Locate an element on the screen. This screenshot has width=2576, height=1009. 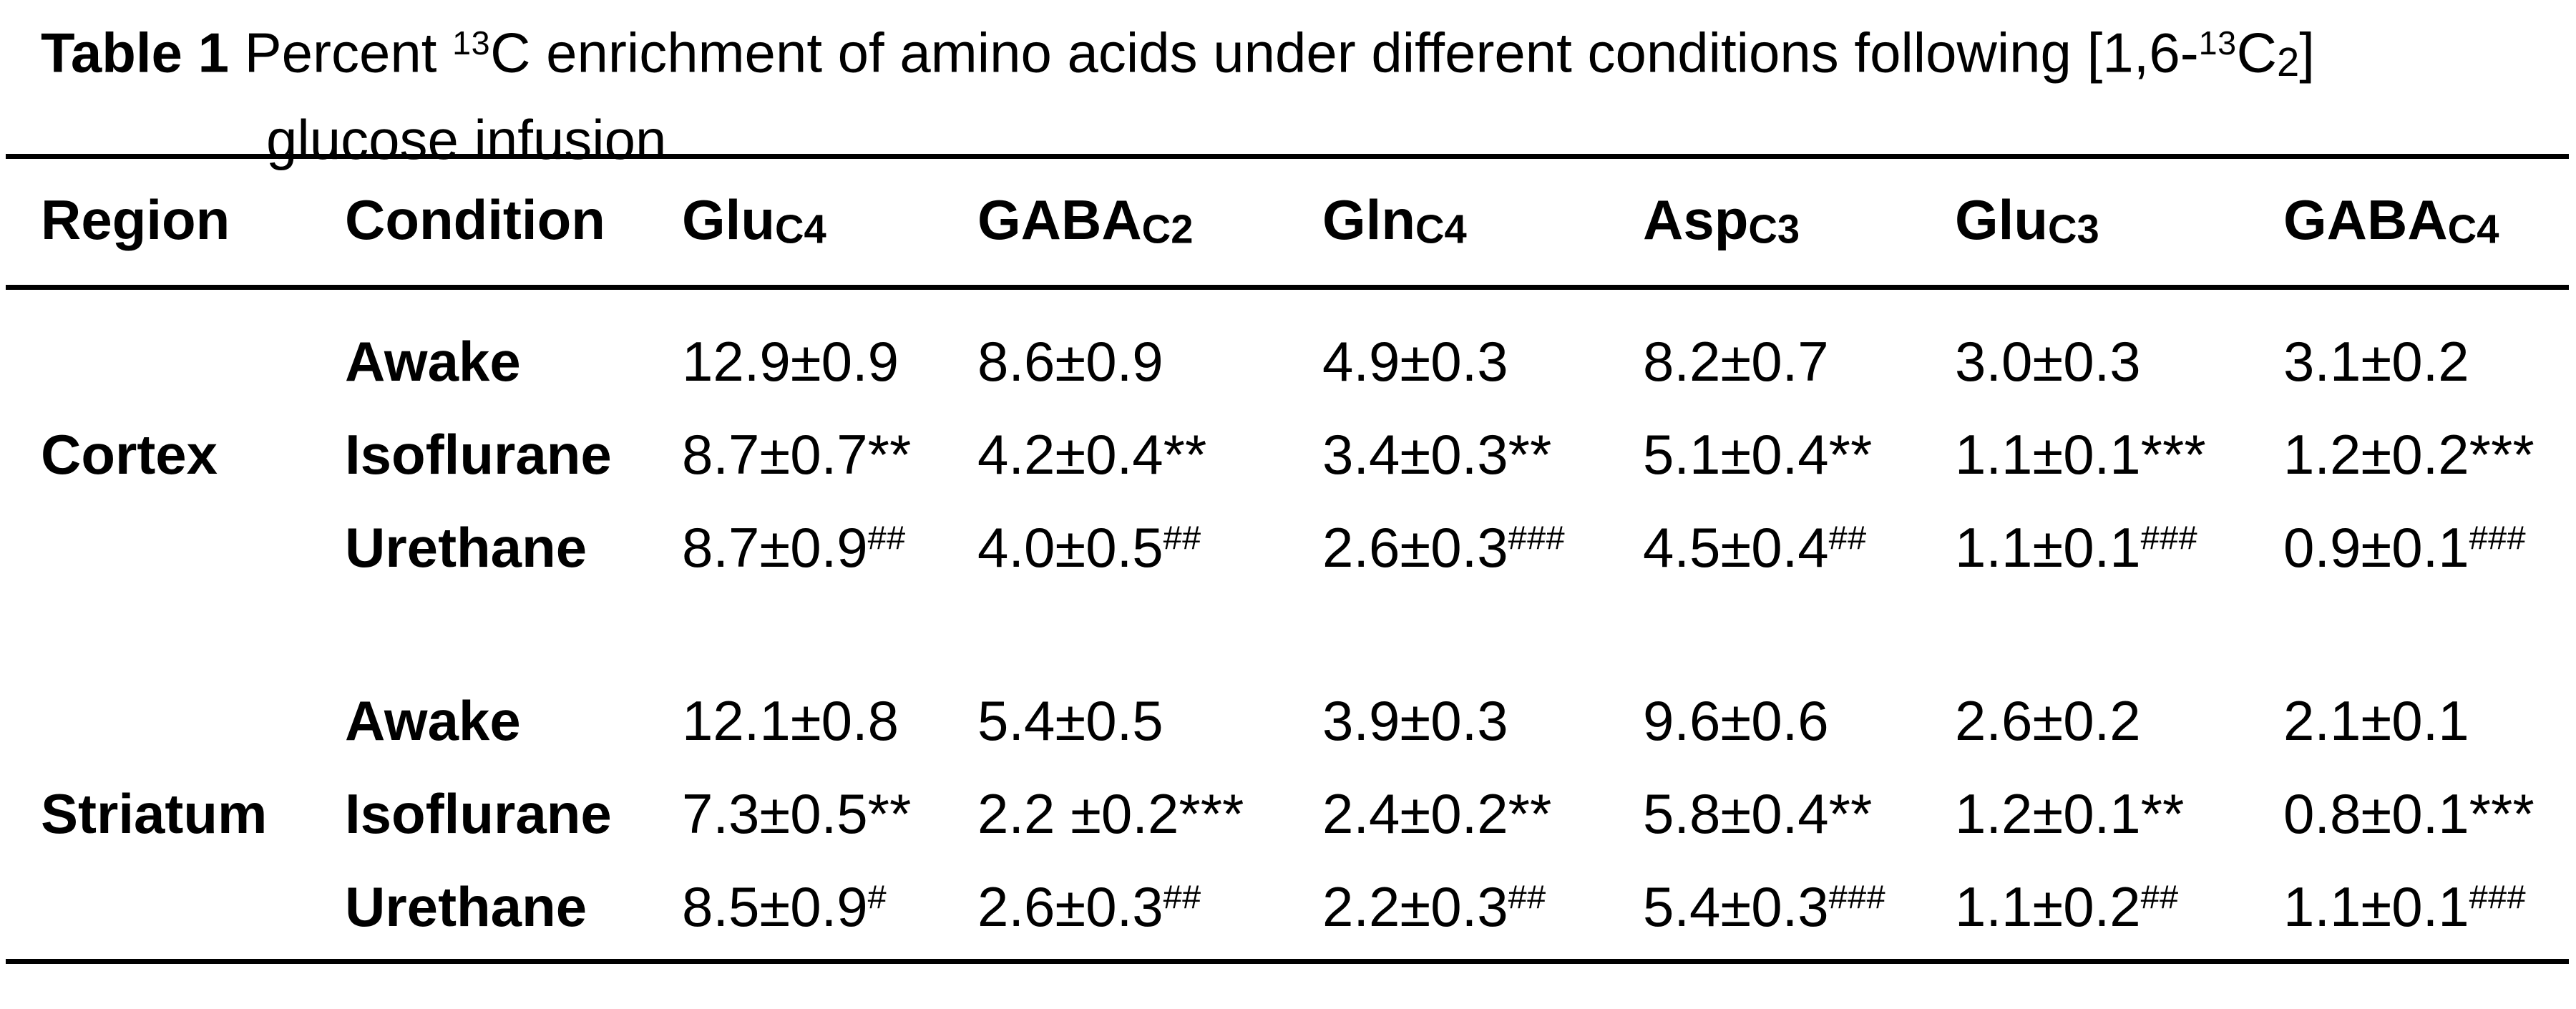
column-header-gln-c4: GlnC4 is located at coordinates (1394, 219).